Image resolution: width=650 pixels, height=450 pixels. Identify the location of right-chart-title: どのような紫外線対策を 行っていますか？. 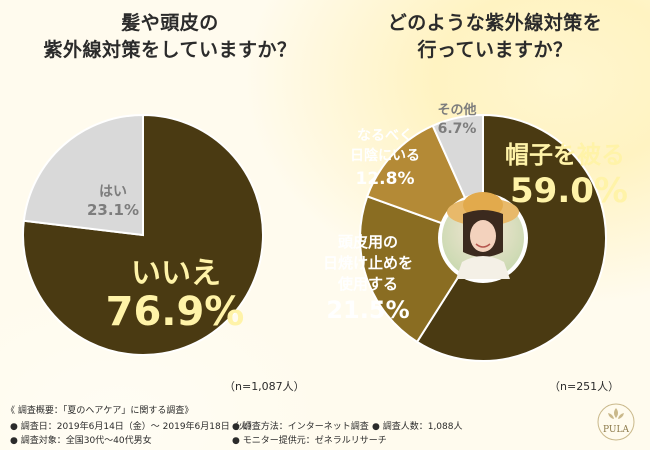
(495, 37).